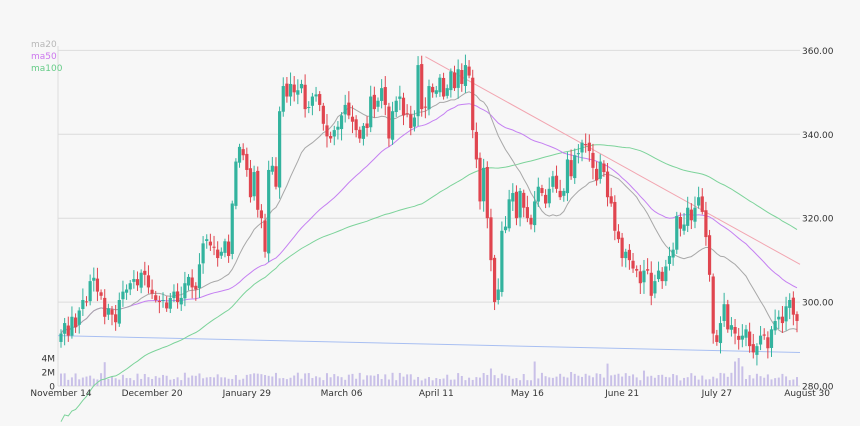 The image size is (860, 426). What do you see at coordinates (807, 394) in the screenshot?
I see `date-tick-label: August 30` at bounding box center [807, 394].